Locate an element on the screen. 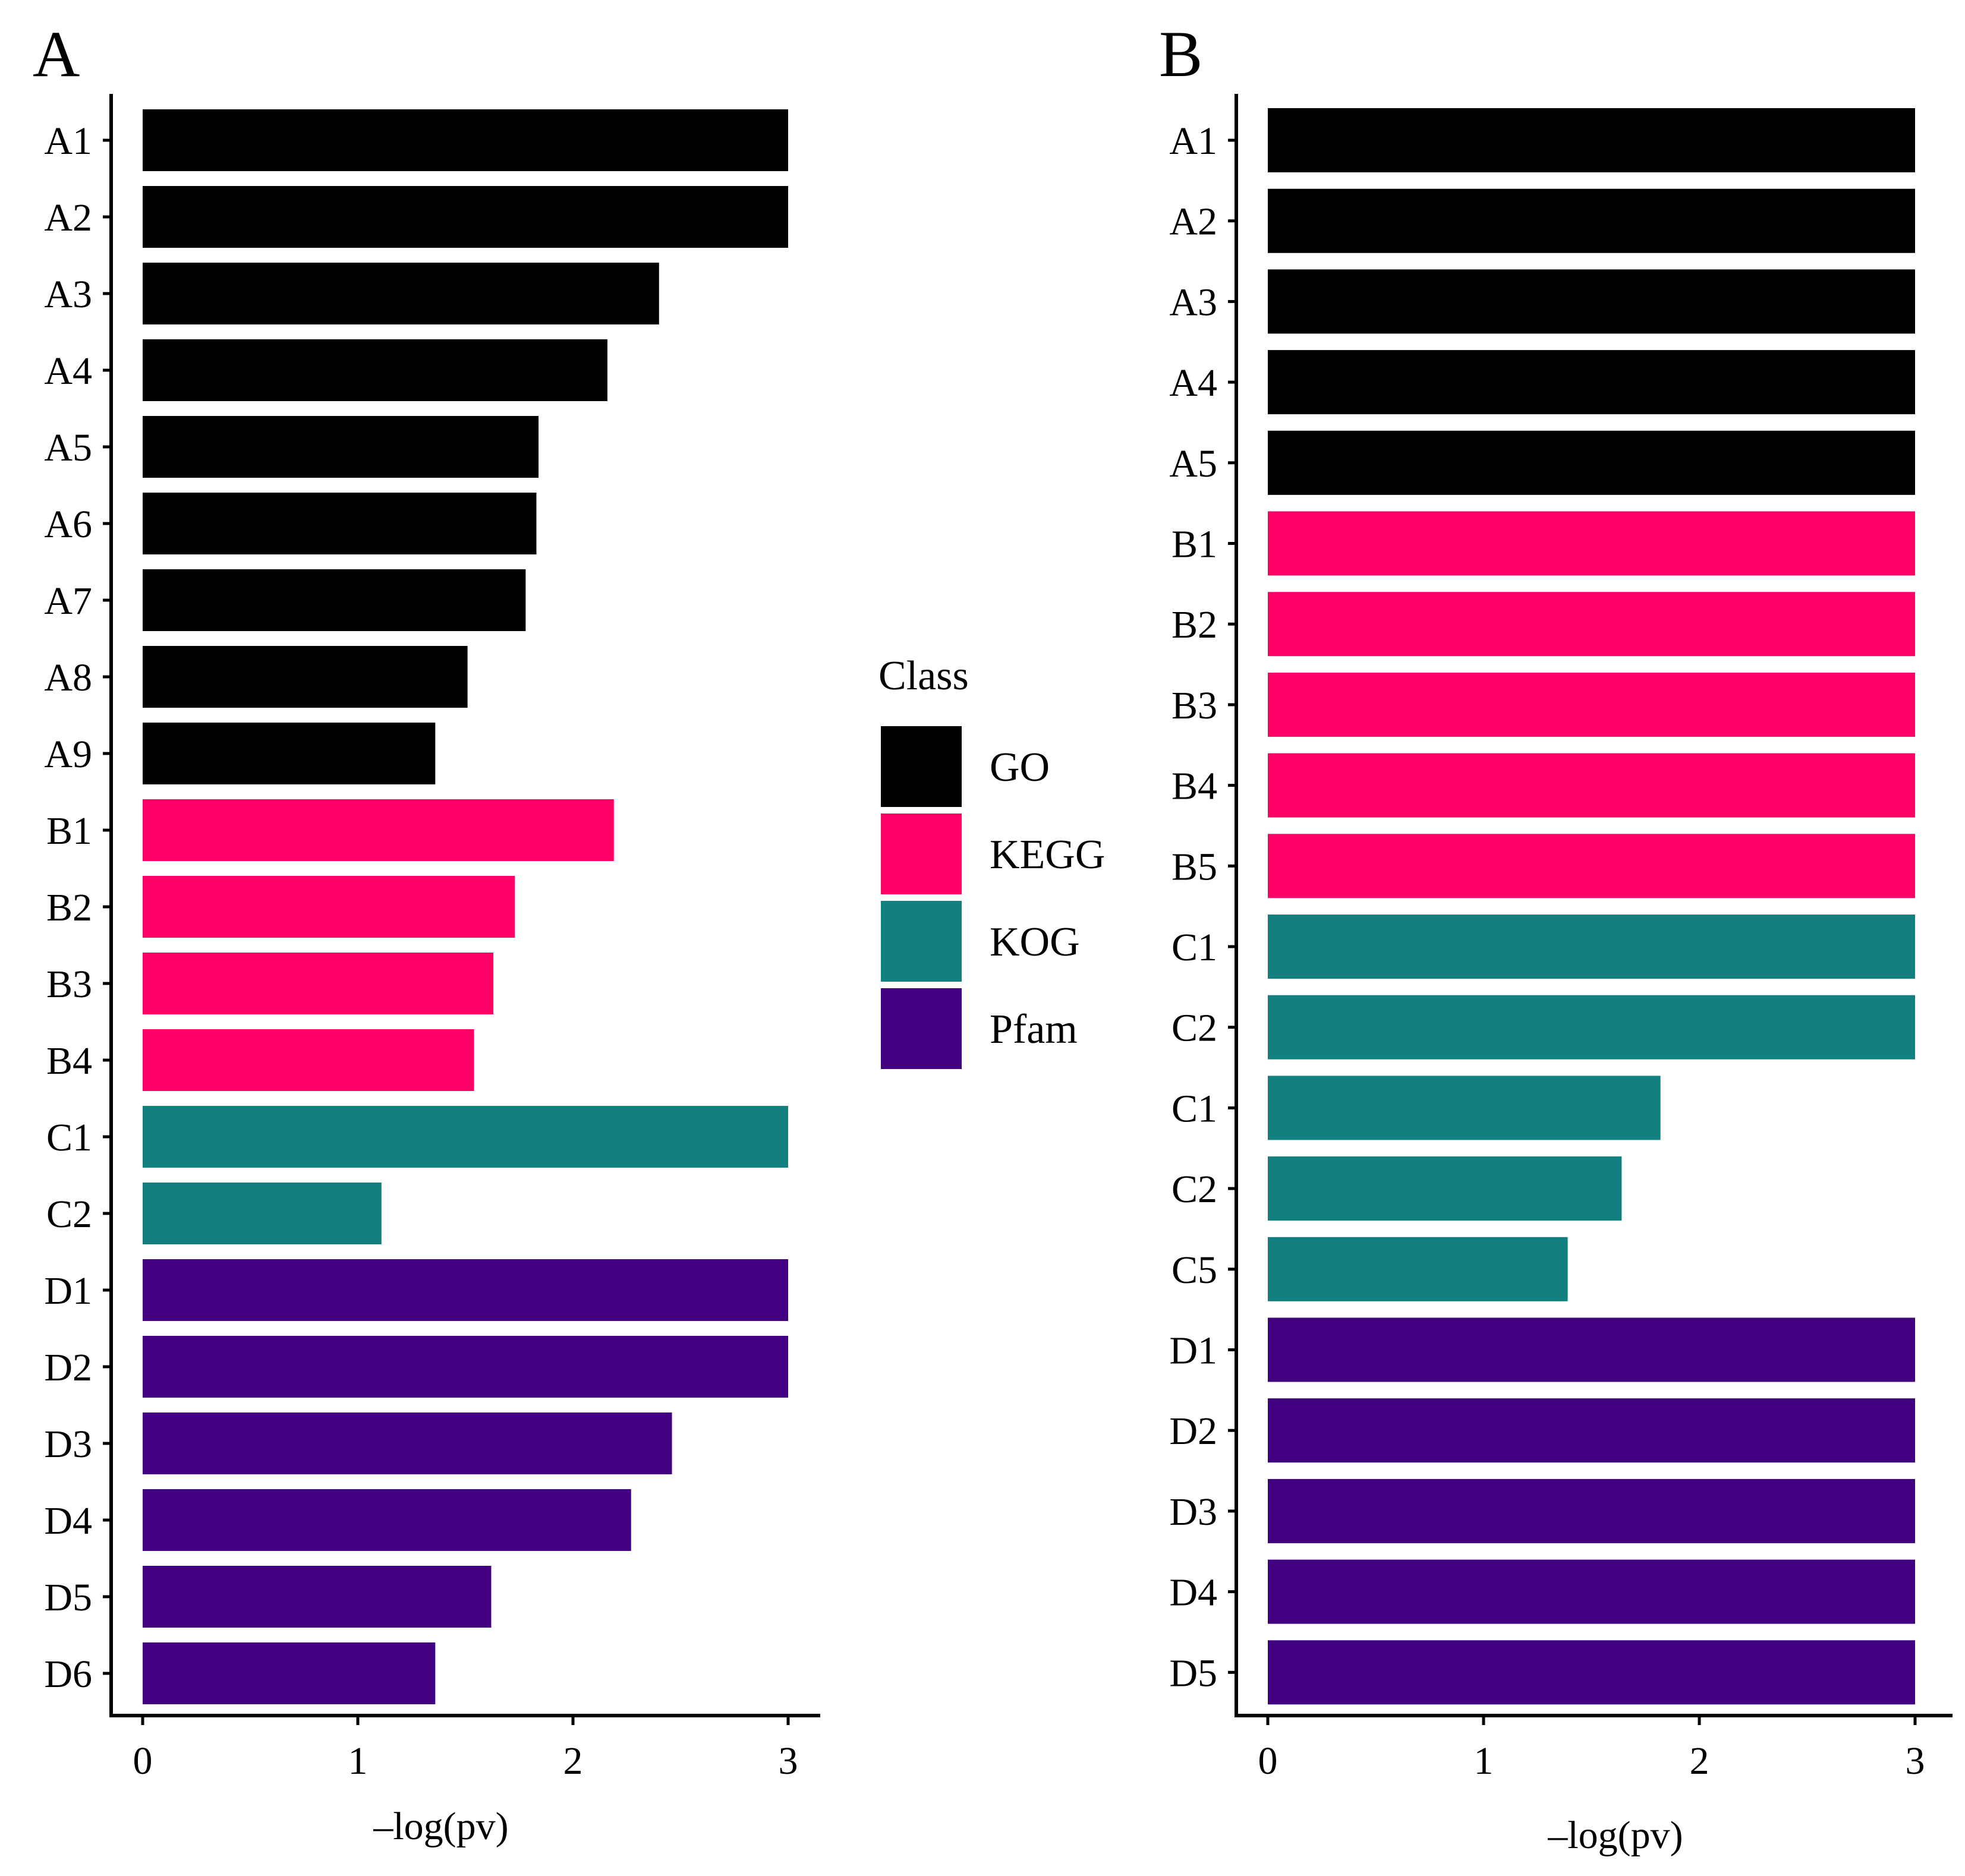  legend-swatch-kegg is located at coordinates (922, 854).